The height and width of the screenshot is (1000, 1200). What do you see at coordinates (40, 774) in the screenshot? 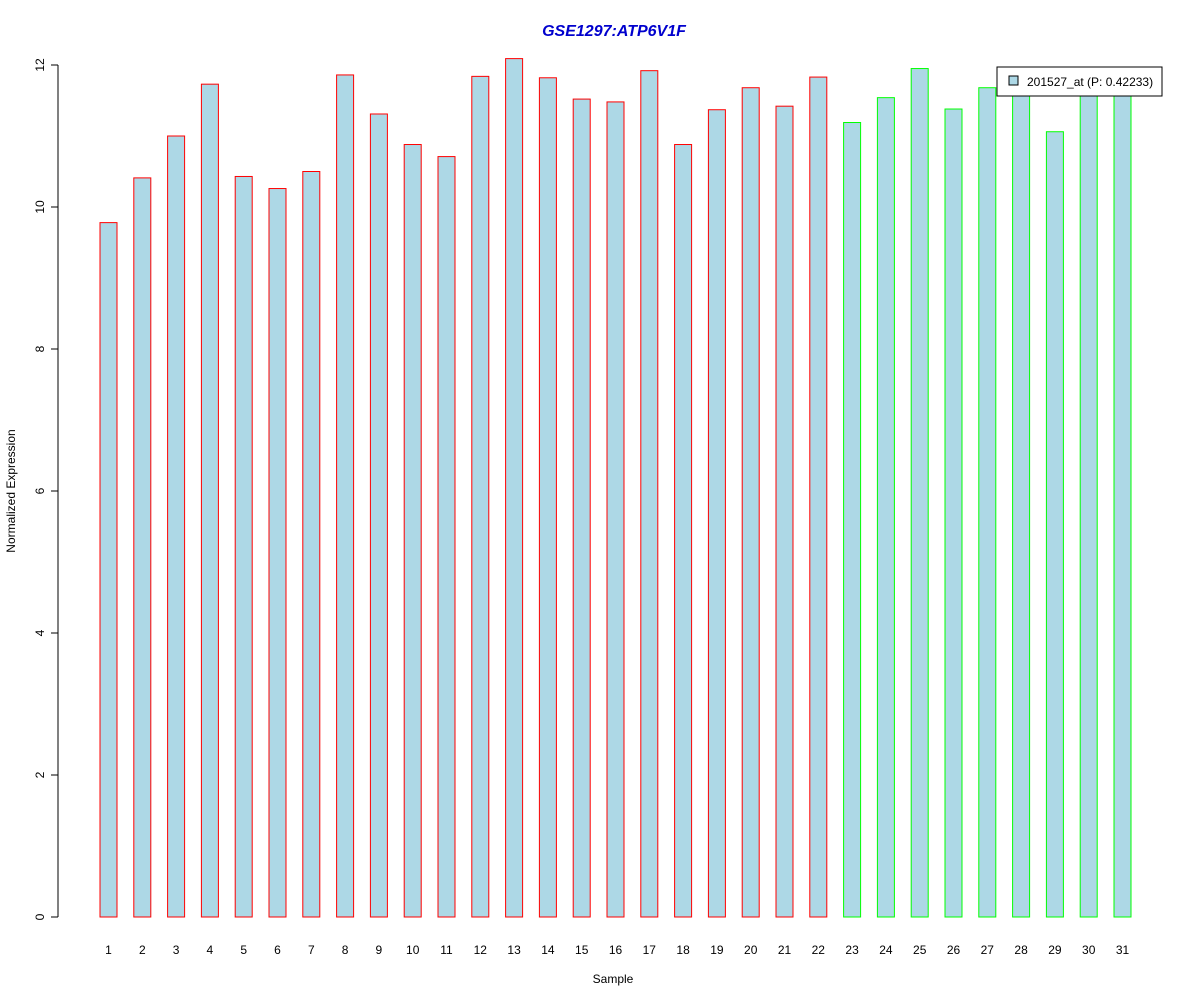
I see `y-tick-label: 2` at bounding box center [40, 774].